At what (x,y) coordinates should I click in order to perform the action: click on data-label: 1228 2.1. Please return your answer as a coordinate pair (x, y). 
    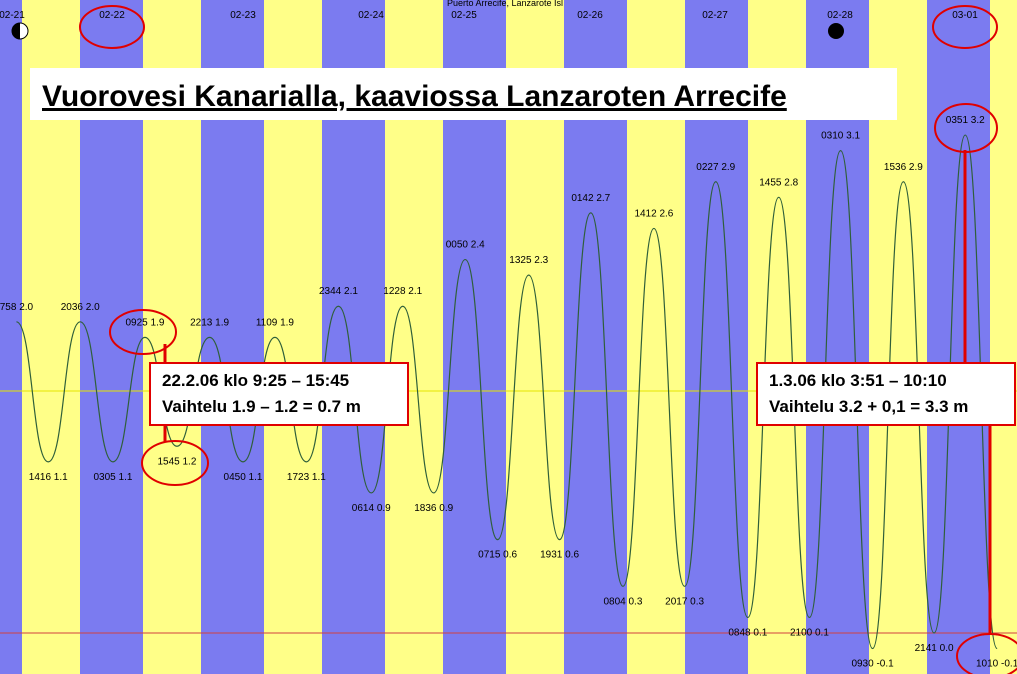
    Looking at the image, I should click on (402, 291).